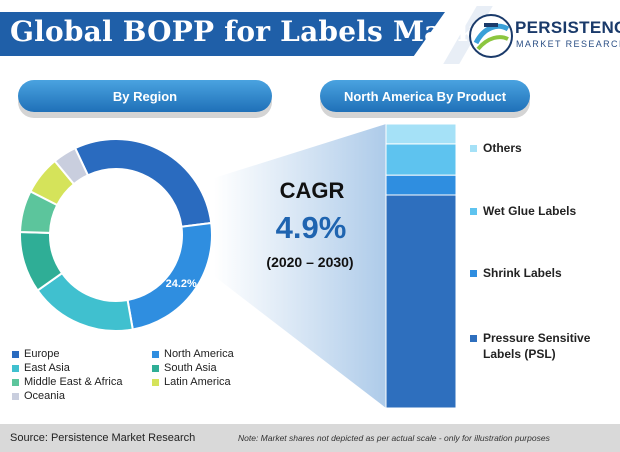 This screenshot has width=620, height=452. I want to click on legend-item-latin-america: Latin America, so click(191, 382).